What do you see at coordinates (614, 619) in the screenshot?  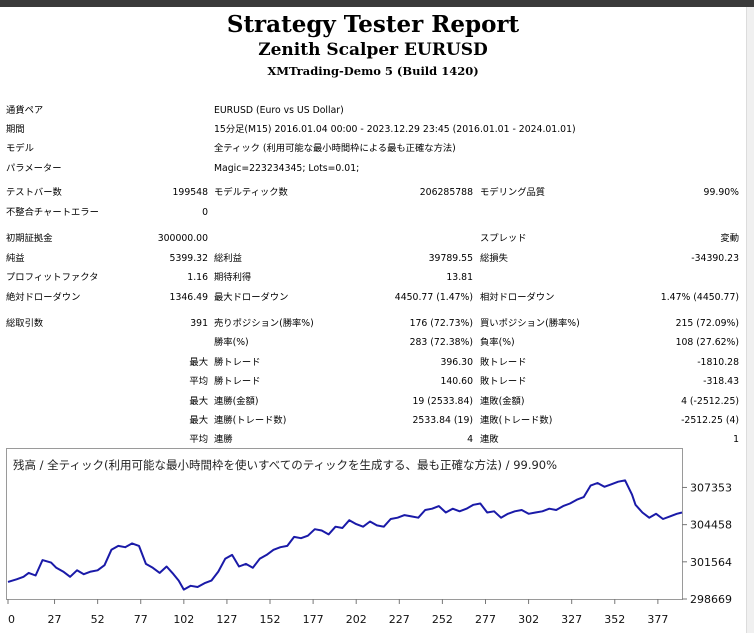 I see `x-tick-label: 352` at bounding box center [614, 619].